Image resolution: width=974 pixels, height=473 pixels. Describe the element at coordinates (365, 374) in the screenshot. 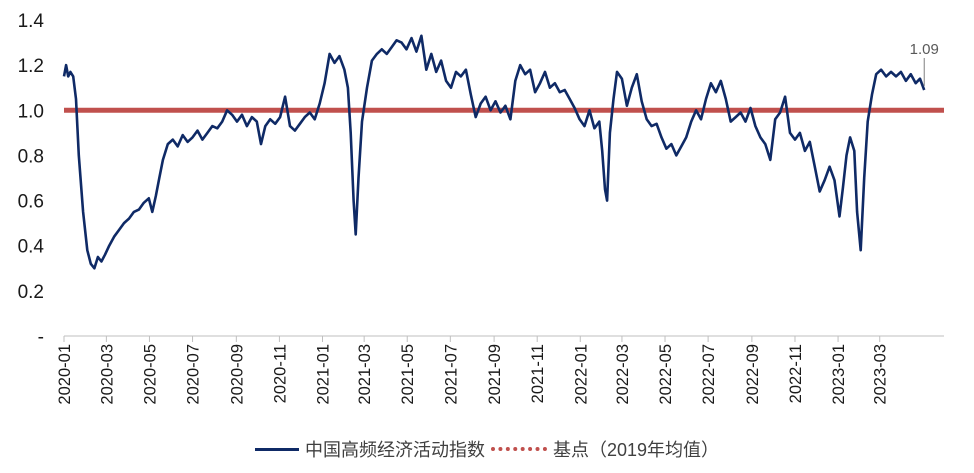

I see `x-tick-label: 2021-03` at that location.